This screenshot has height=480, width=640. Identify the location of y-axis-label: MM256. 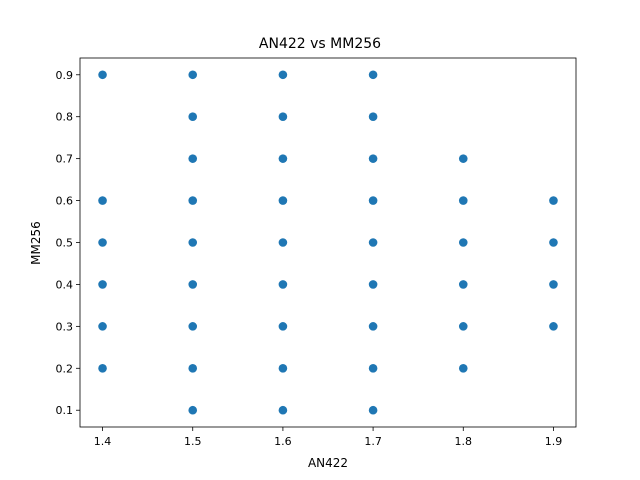
(36, 243).